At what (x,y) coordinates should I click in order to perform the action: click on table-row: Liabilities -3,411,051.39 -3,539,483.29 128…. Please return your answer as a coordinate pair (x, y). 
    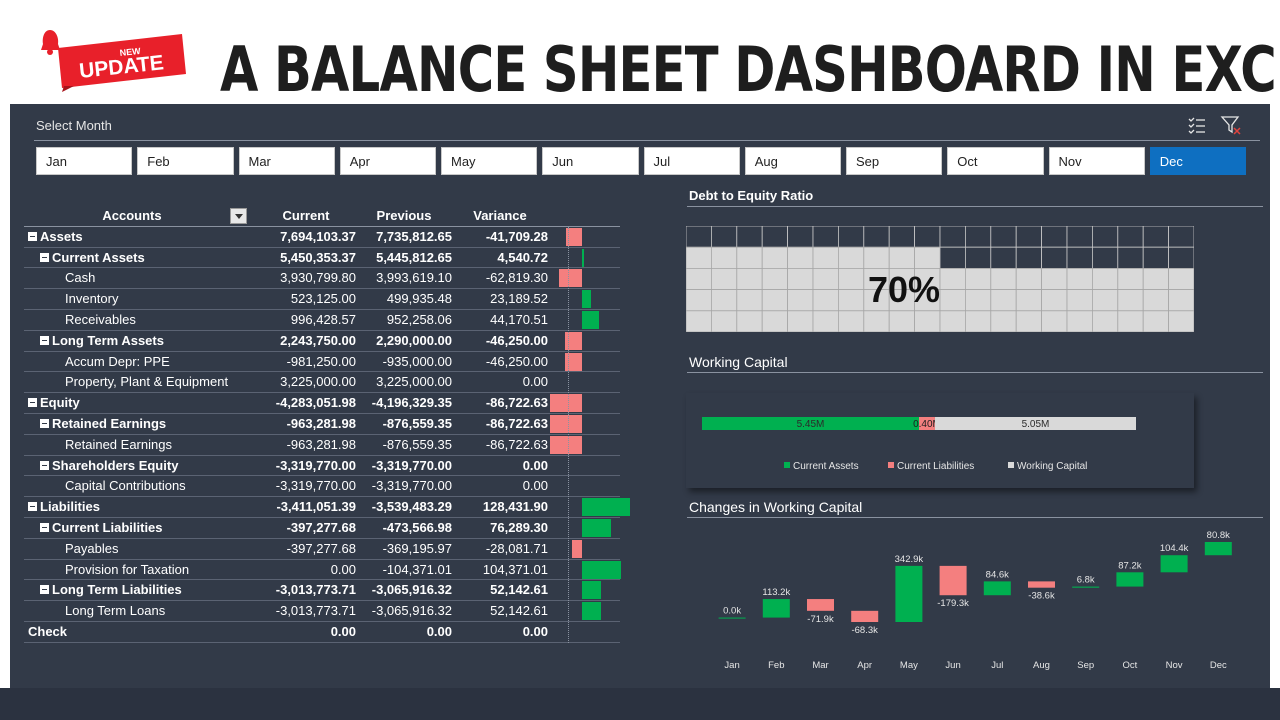
    Looking at the image, I should click on (327, 507).